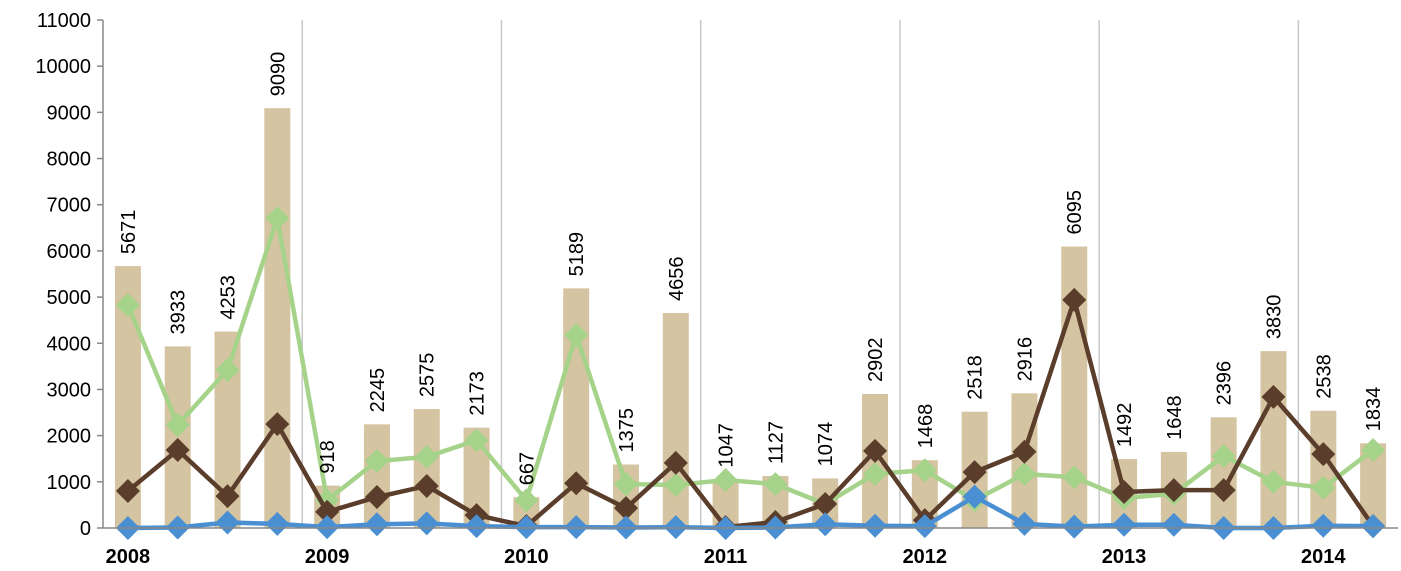  What do you see at coordinates (69, 206) in the screenshot?
I see `y-tick-label: 7000` at bounding box center [69, 206].